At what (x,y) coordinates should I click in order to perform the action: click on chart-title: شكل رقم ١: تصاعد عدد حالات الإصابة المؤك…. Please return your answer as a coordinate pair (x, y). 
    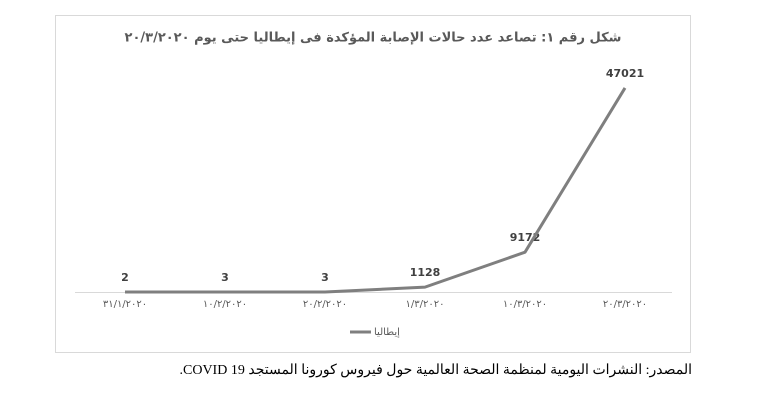
    Looking at the image, I should click on (373, 38).